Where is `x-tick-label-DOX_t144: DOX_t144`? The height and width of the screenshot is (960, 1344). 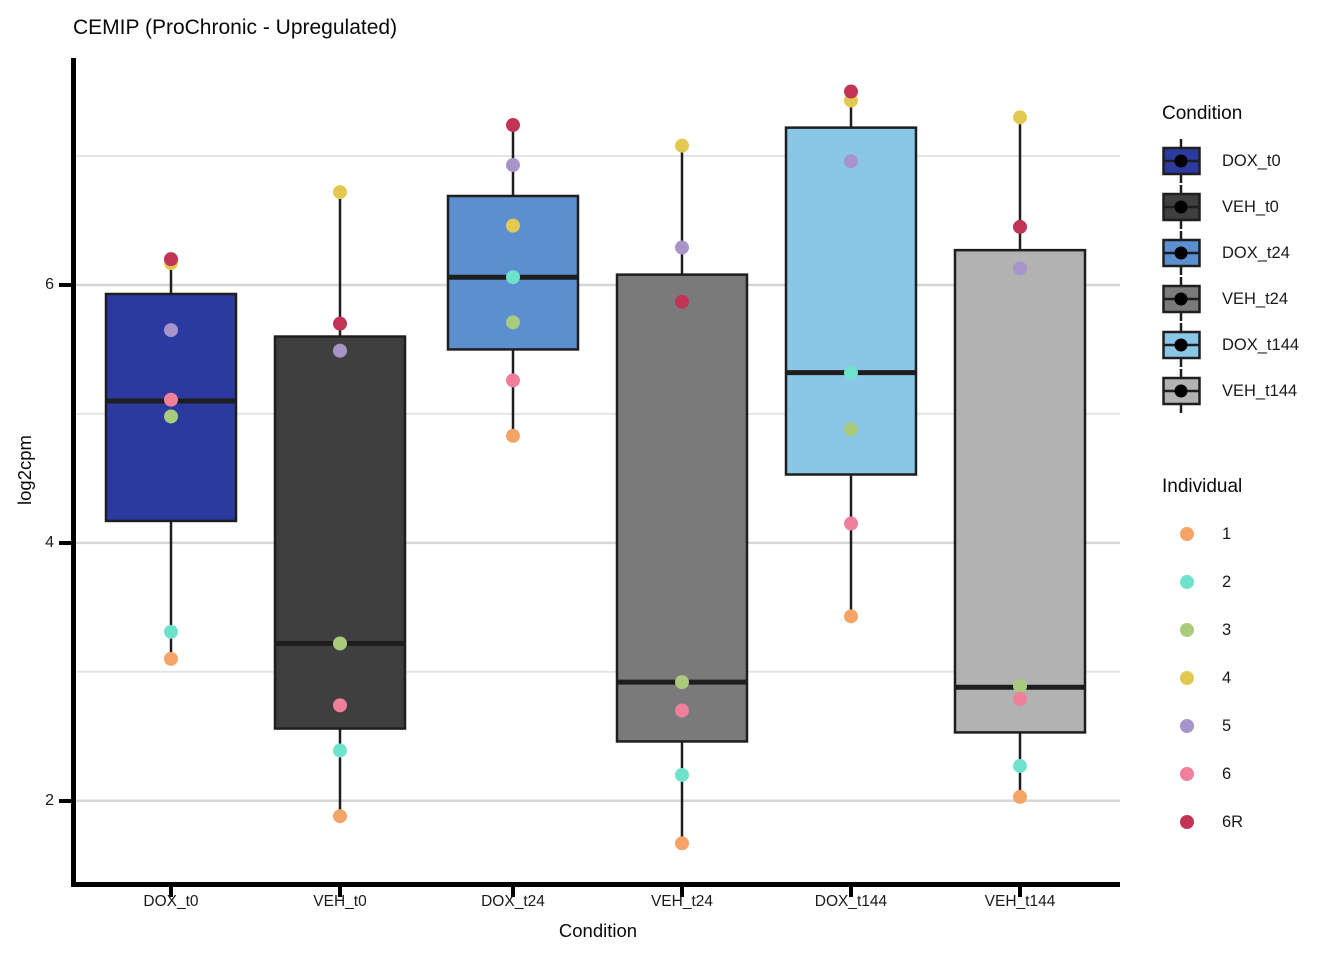
x-tick-label-DOX_t144: DOX_t144 is located at coordinates (851, 901).